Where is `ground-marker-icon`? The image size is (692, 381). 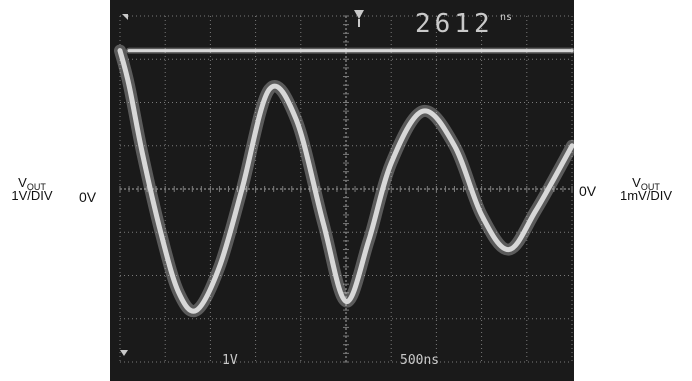 ground-marker-icon is located at coordinates (124, 353).